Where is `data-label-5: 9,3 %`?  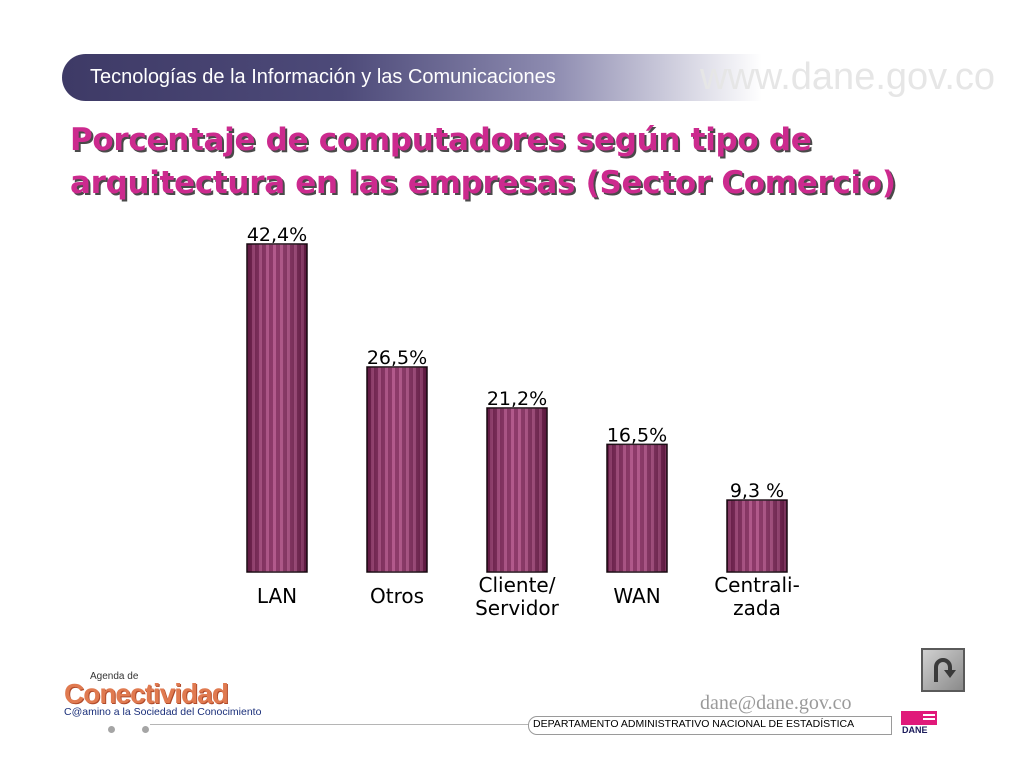
data-label-5: 9,3 % is located at coordinates (757, 491).